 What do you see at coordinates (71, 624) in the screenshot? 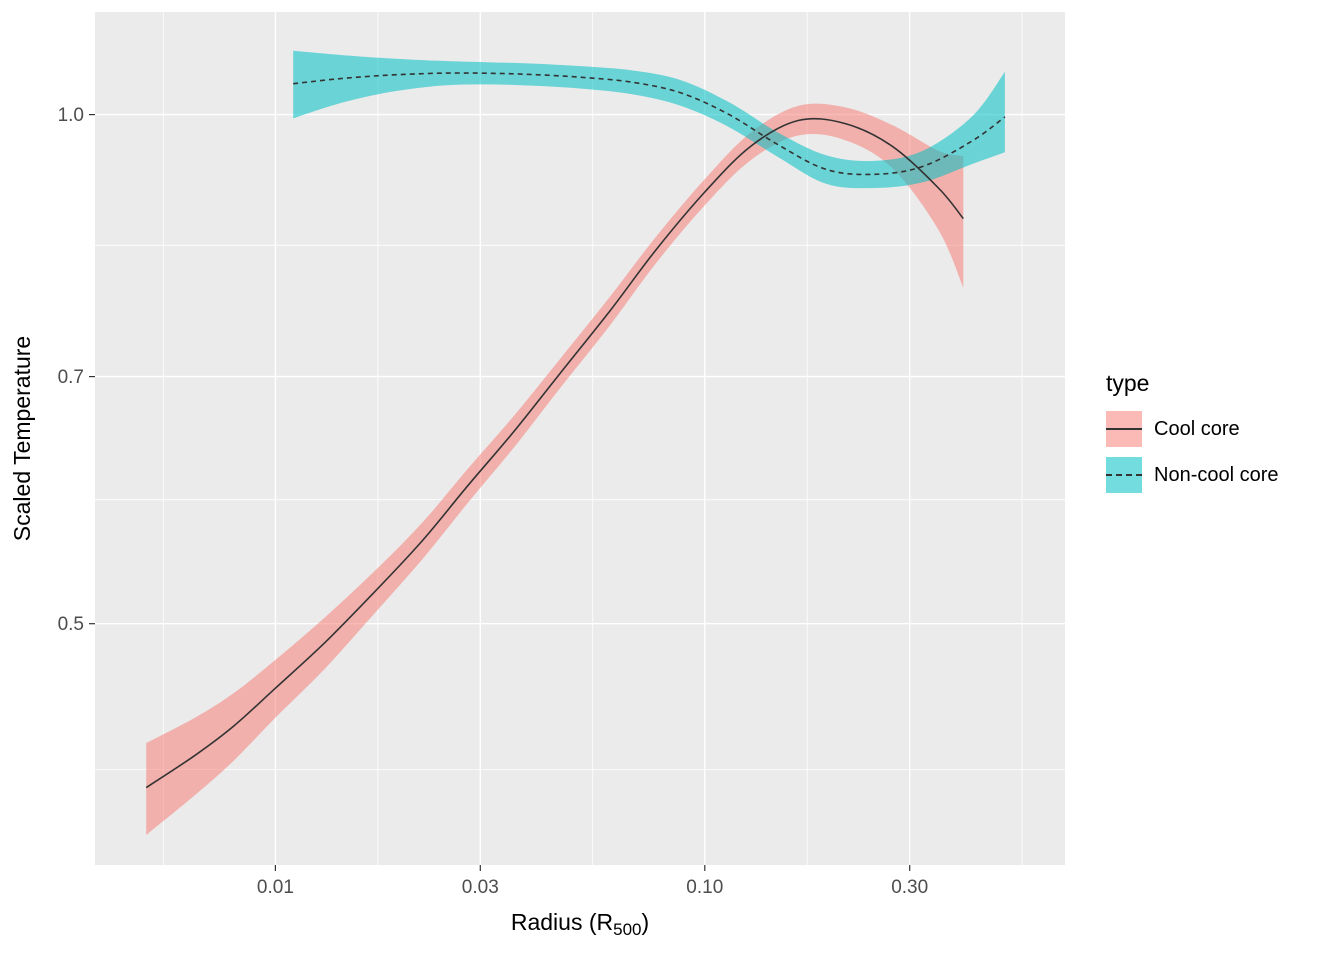
I see `svg-text: 0.5` at bounding box center [71, 624].